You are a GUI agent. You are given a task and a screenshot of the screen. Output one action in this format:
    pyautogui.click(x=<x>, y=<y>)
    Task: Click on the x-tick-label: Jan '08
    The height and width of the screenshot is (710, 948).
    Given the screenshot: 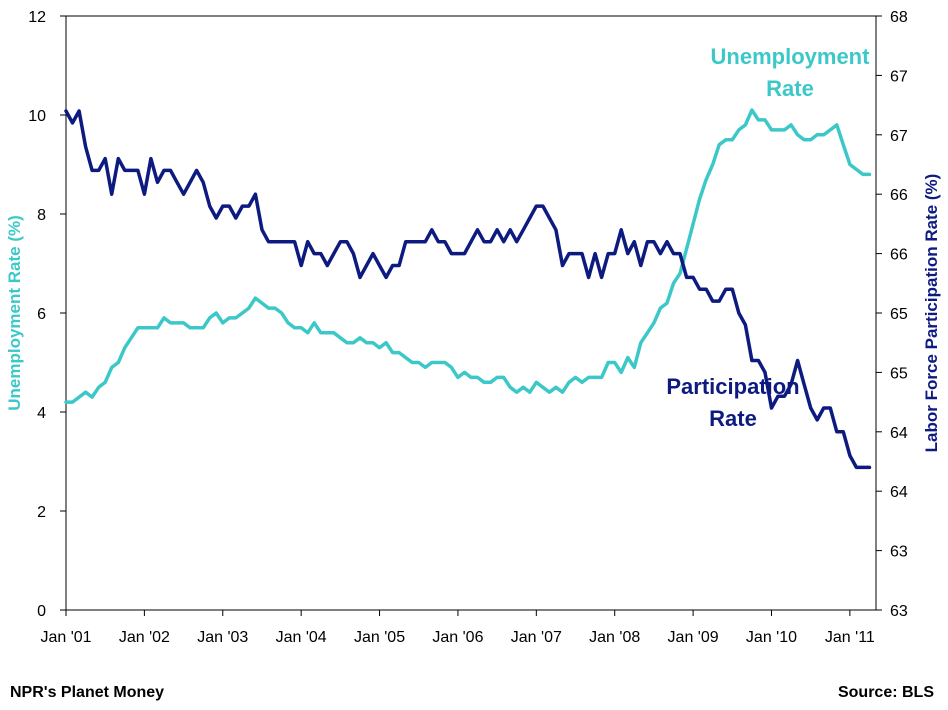 What is the action you would take?
    pyautogui.click(x=614, y=637)
    